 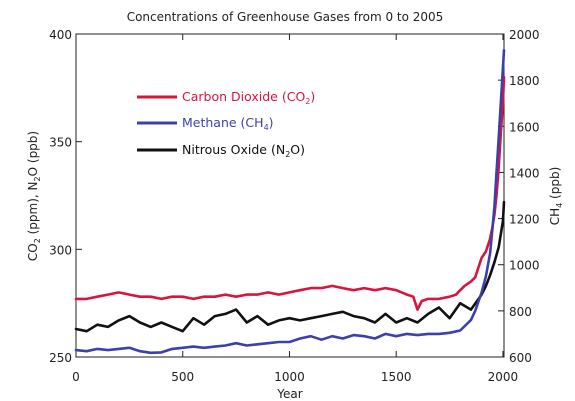 I want to click on legend-label-ch4: Methane (CH4), so click(x=228, y=123).